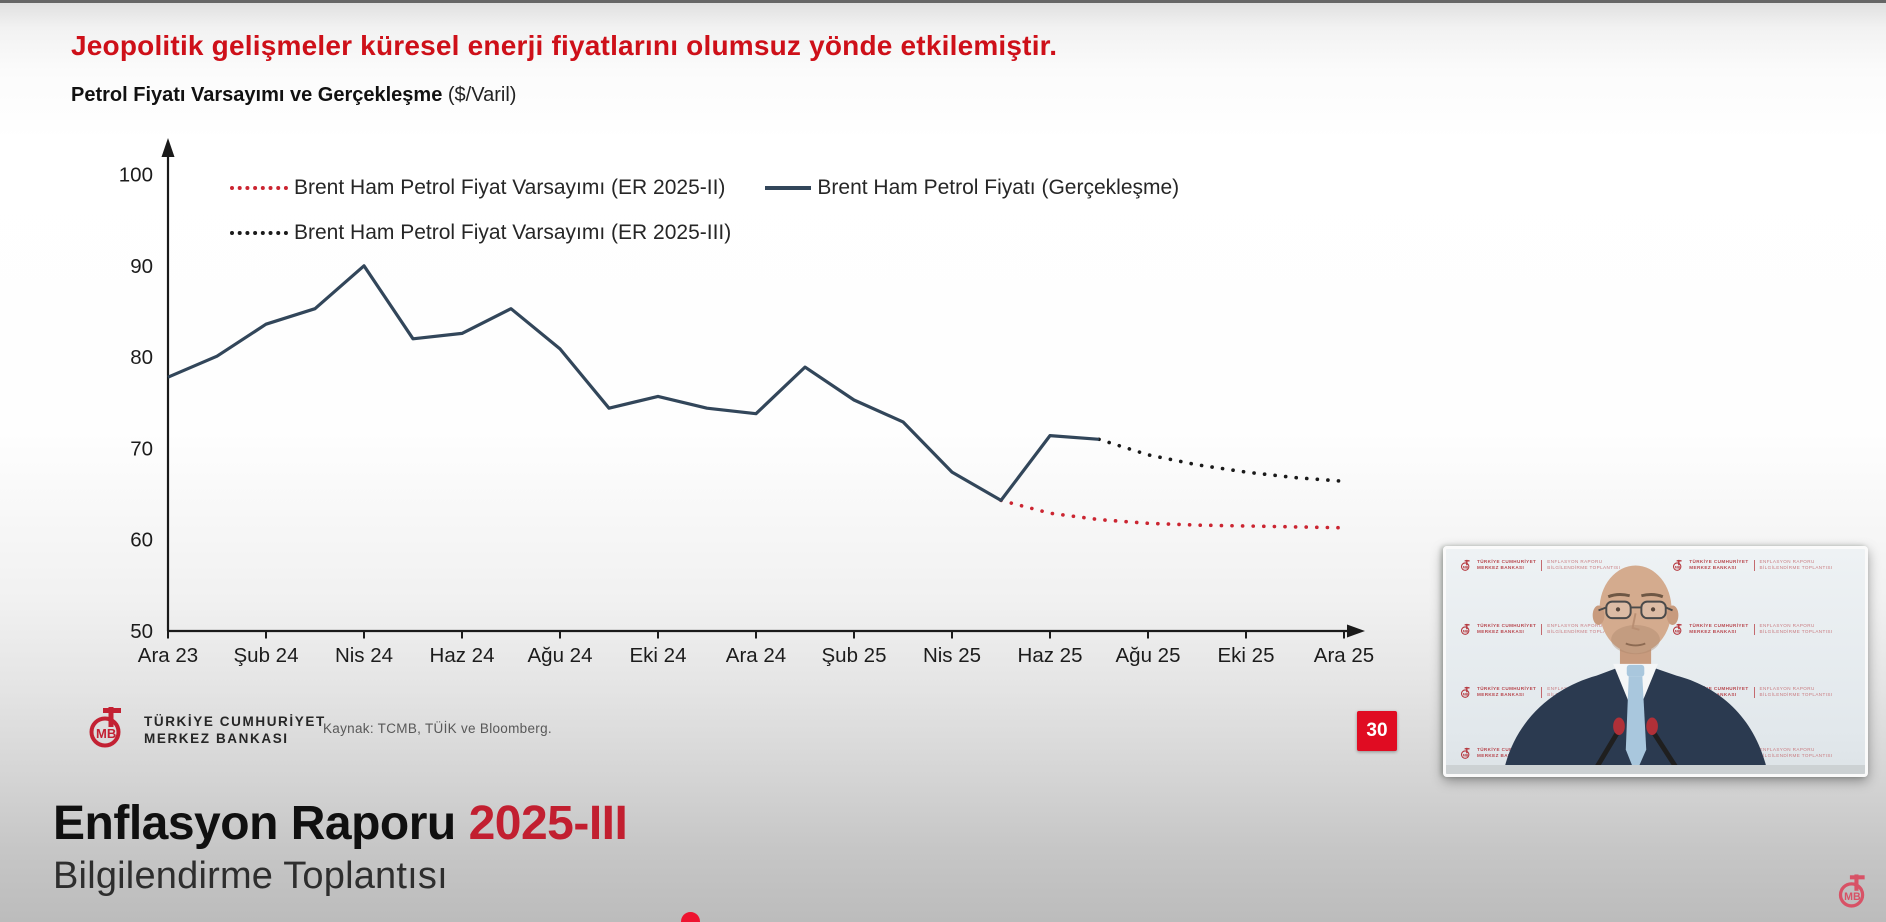  I want to click on speaker-tie, so click(1636, 725).